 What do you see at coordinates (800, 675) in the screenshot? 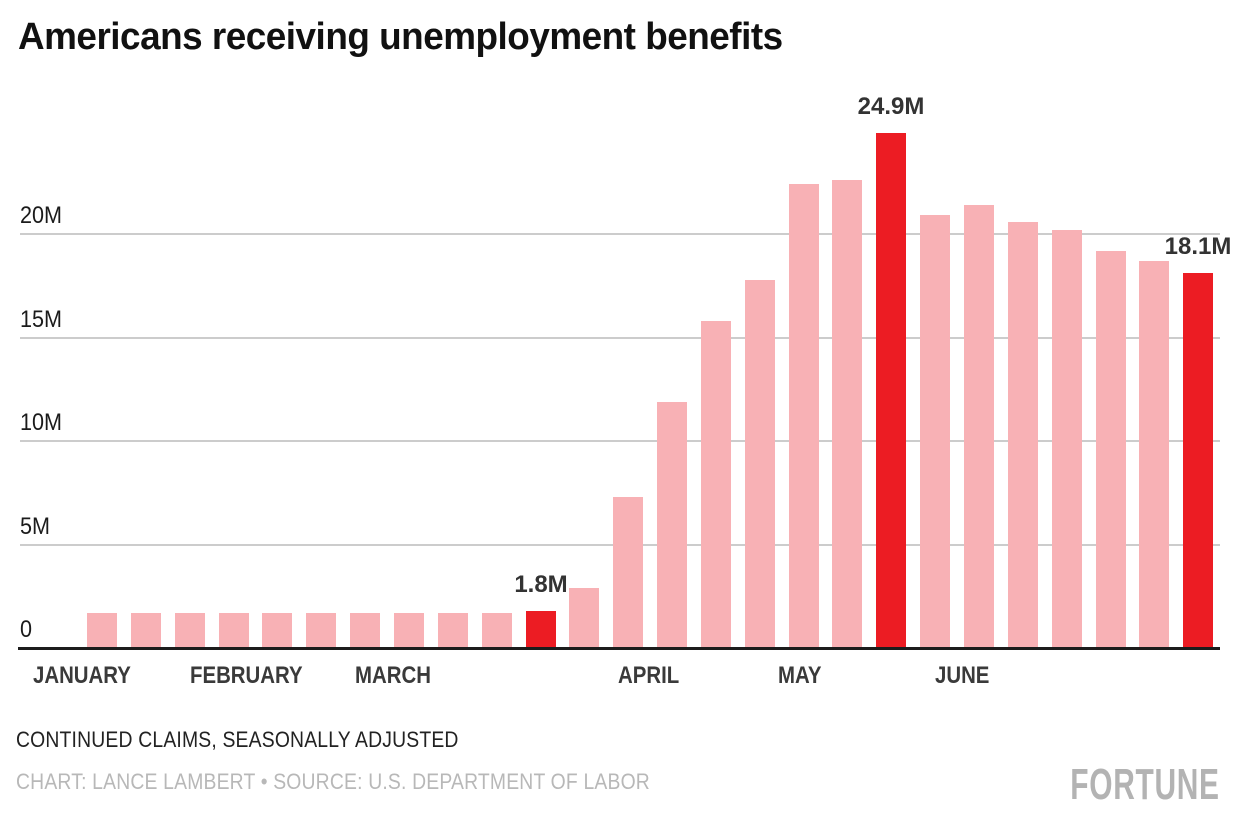
I see `x-axis-month-may: MAY` at bounding box center [800, 675].